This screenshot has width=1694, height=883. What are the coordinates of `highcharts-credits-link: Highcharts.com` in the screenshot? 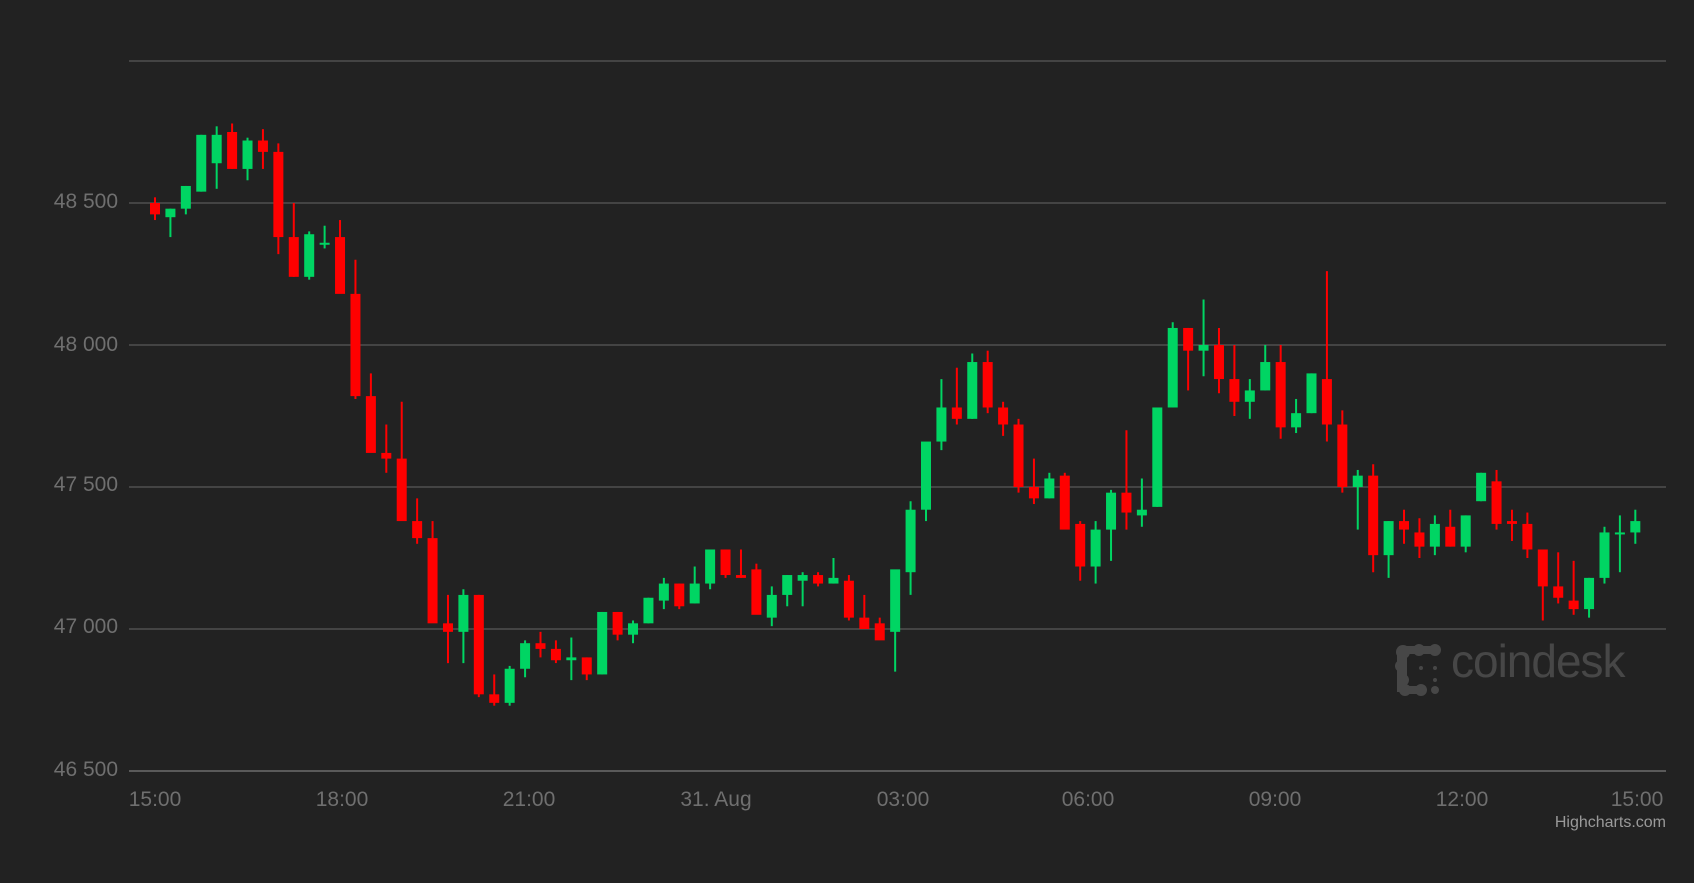 It's located at (1610, 822).